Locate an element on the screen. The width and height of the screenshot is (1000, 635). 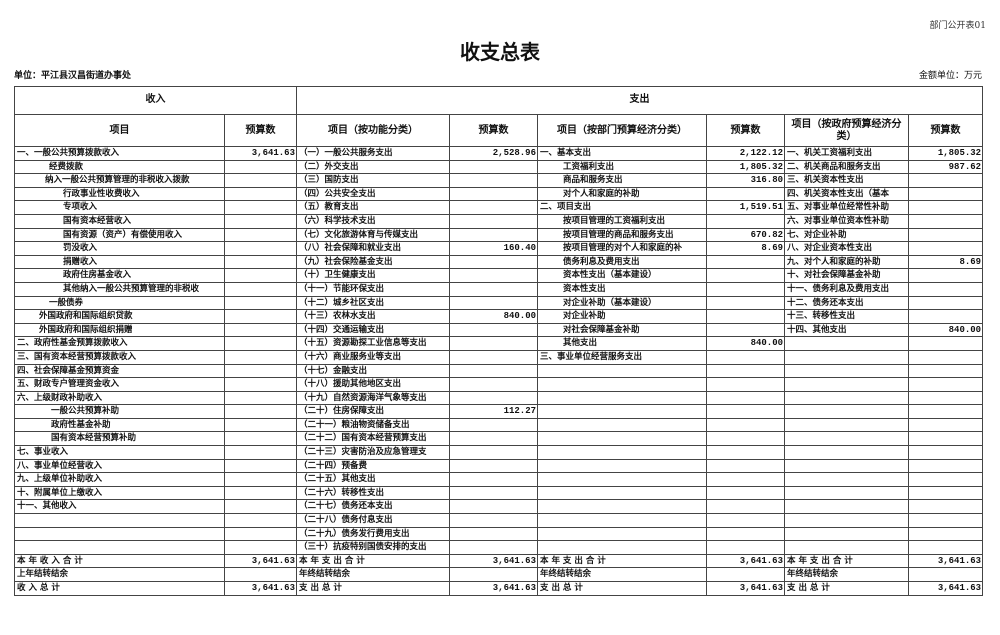
income-item: 三、国有资本经营预算拨款收入 is located at coordinates (119, 357).